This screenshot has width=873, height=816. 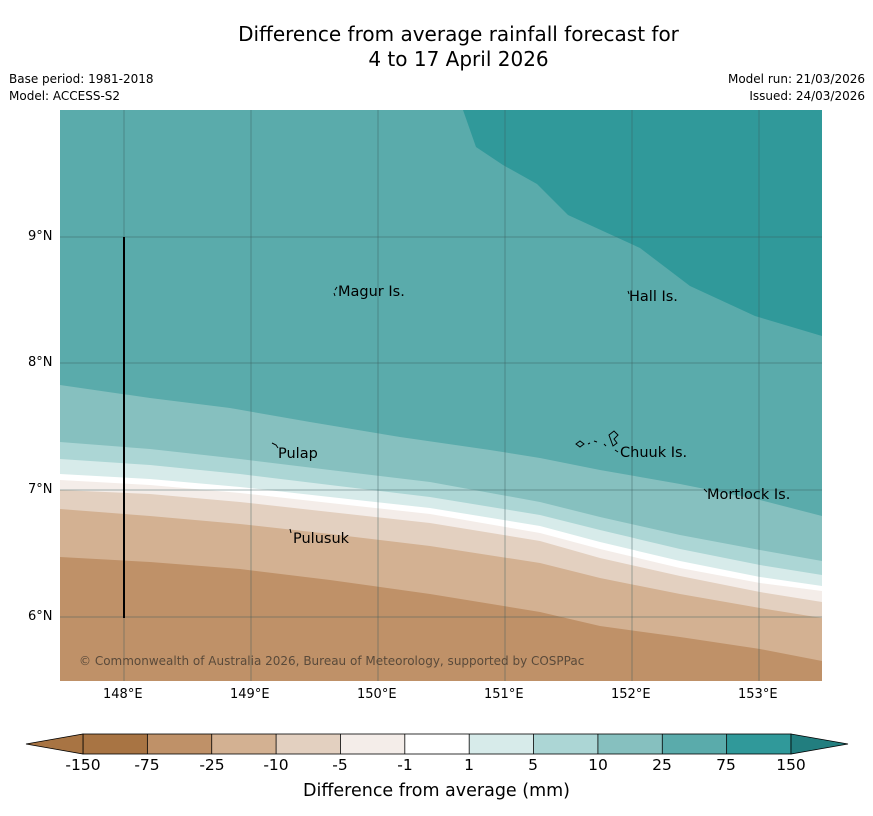 What do you see at coordinates (436, 791) in the screenshot?
I see `colorbar-title: Difference from average (mm)` at bounding box center [436, 791].